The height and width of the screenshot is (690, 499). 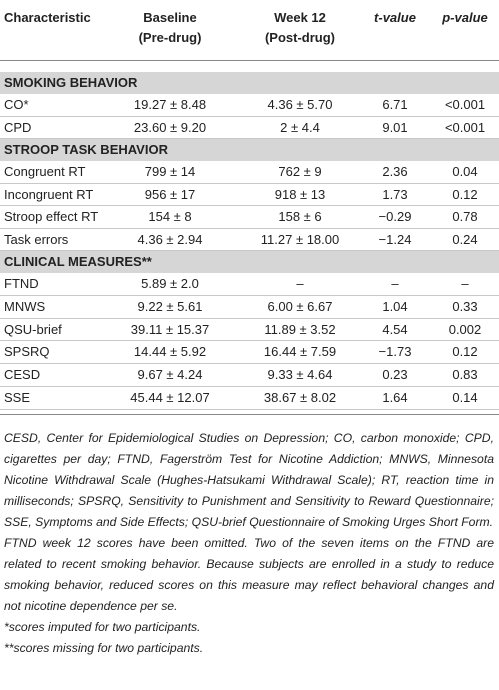 What do you see at coordinates (465, 216) in the screenshot?
I see `table-cell: 0.78` at bounding box center [465, 216].